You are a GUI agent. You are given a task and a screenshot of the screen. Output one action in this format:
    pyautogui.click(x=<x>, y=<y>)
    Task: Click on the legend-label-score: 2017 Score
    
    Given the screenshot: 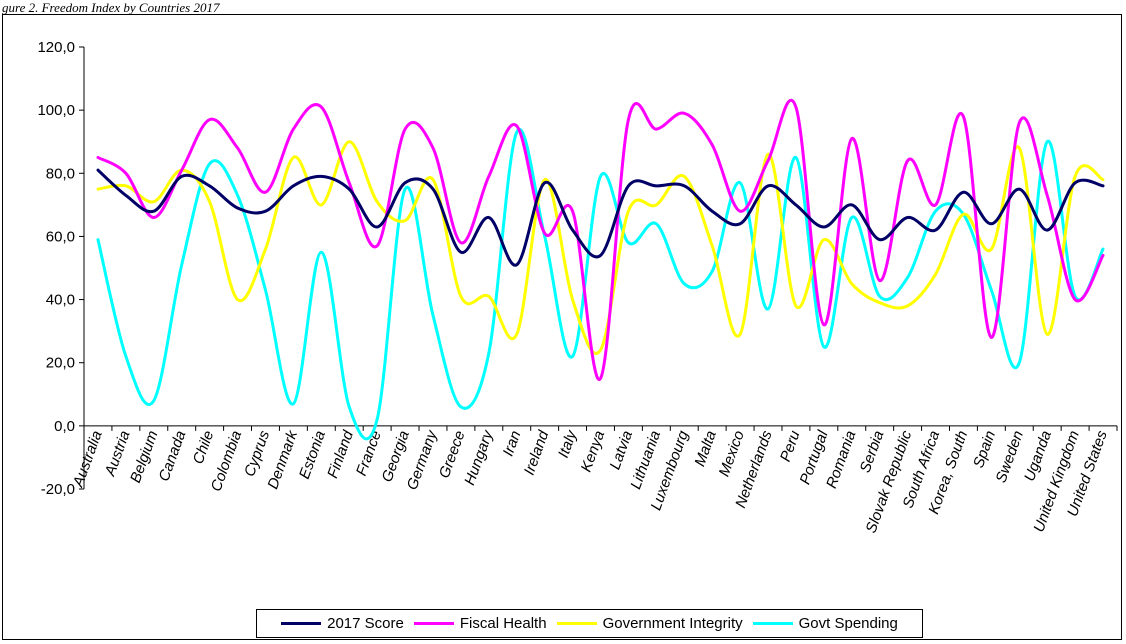 What is the action you would take?
    pyautogui.click(x=365, y=623)
    